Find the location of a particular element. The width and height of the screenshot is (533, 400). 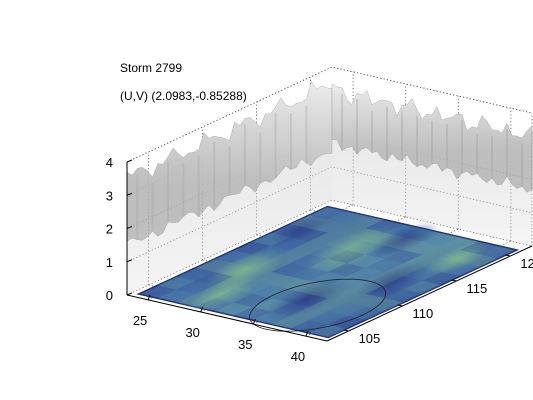

isosurface-band-right is located at coordinates (432, 138).